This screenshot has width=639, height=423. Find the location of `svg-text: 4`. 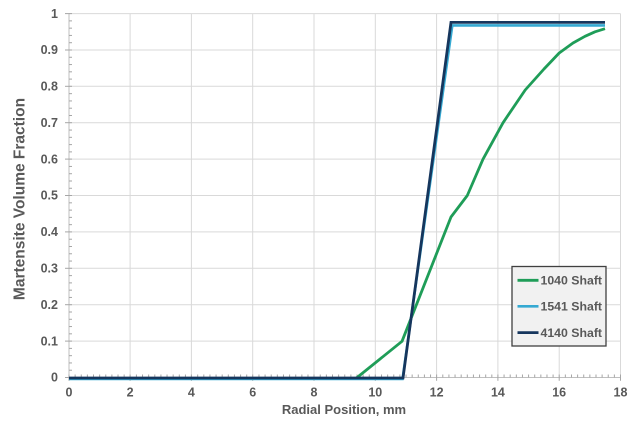

svg-text: 4 is located at coordinates (191, 393).